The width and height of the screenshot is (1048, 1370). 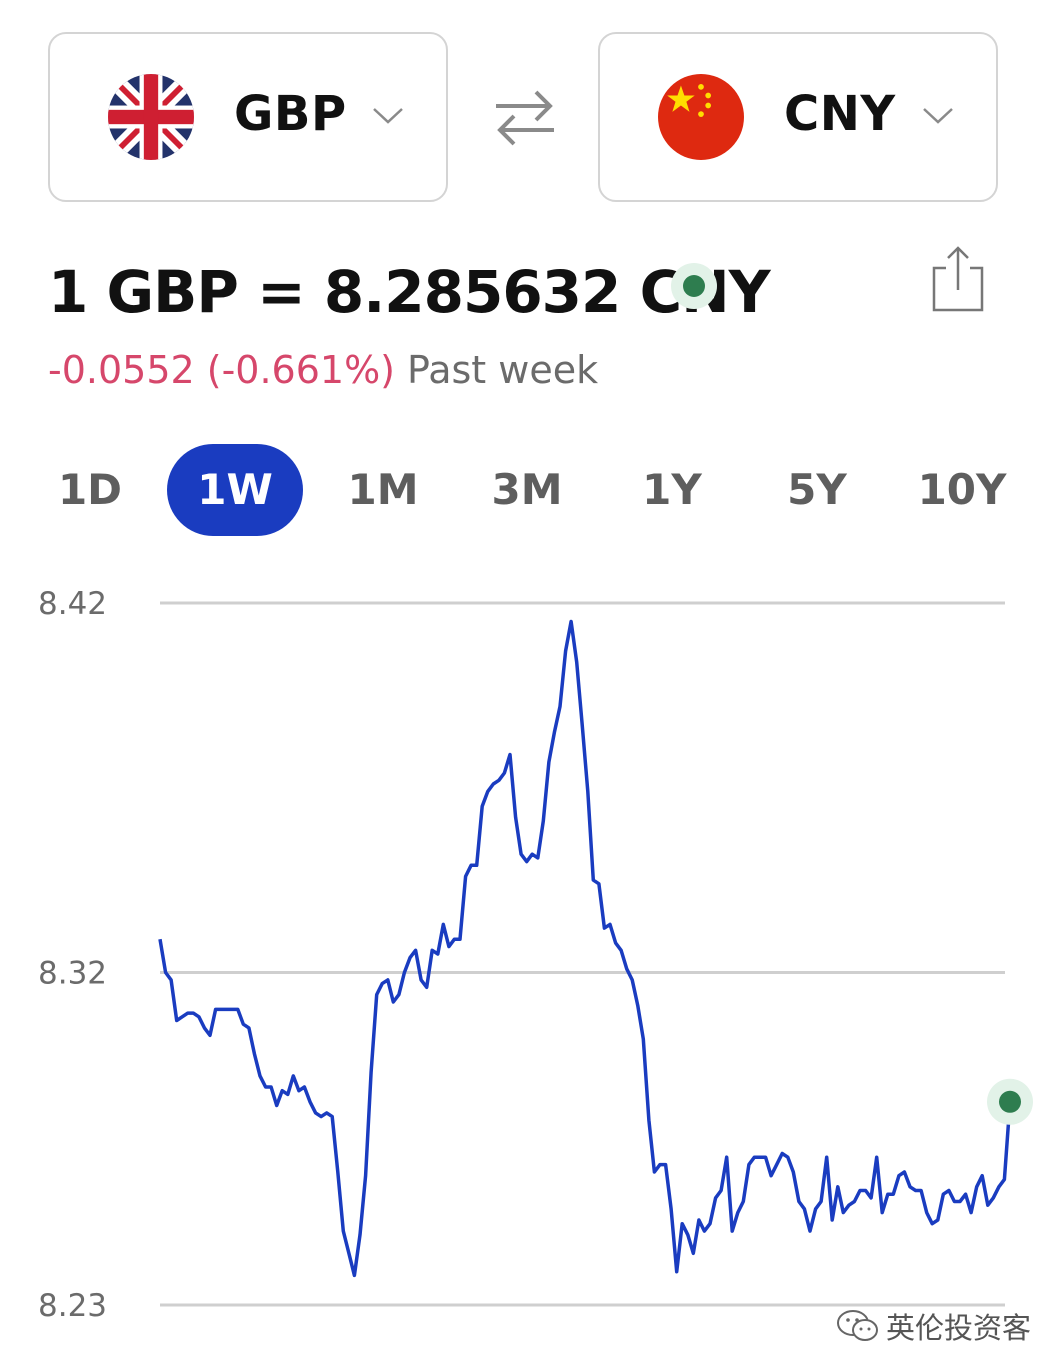 What do you see at coordinates (525, 118) in the screenshot?
I see `swap-arrows-icon` at bounding box center [525, 118].